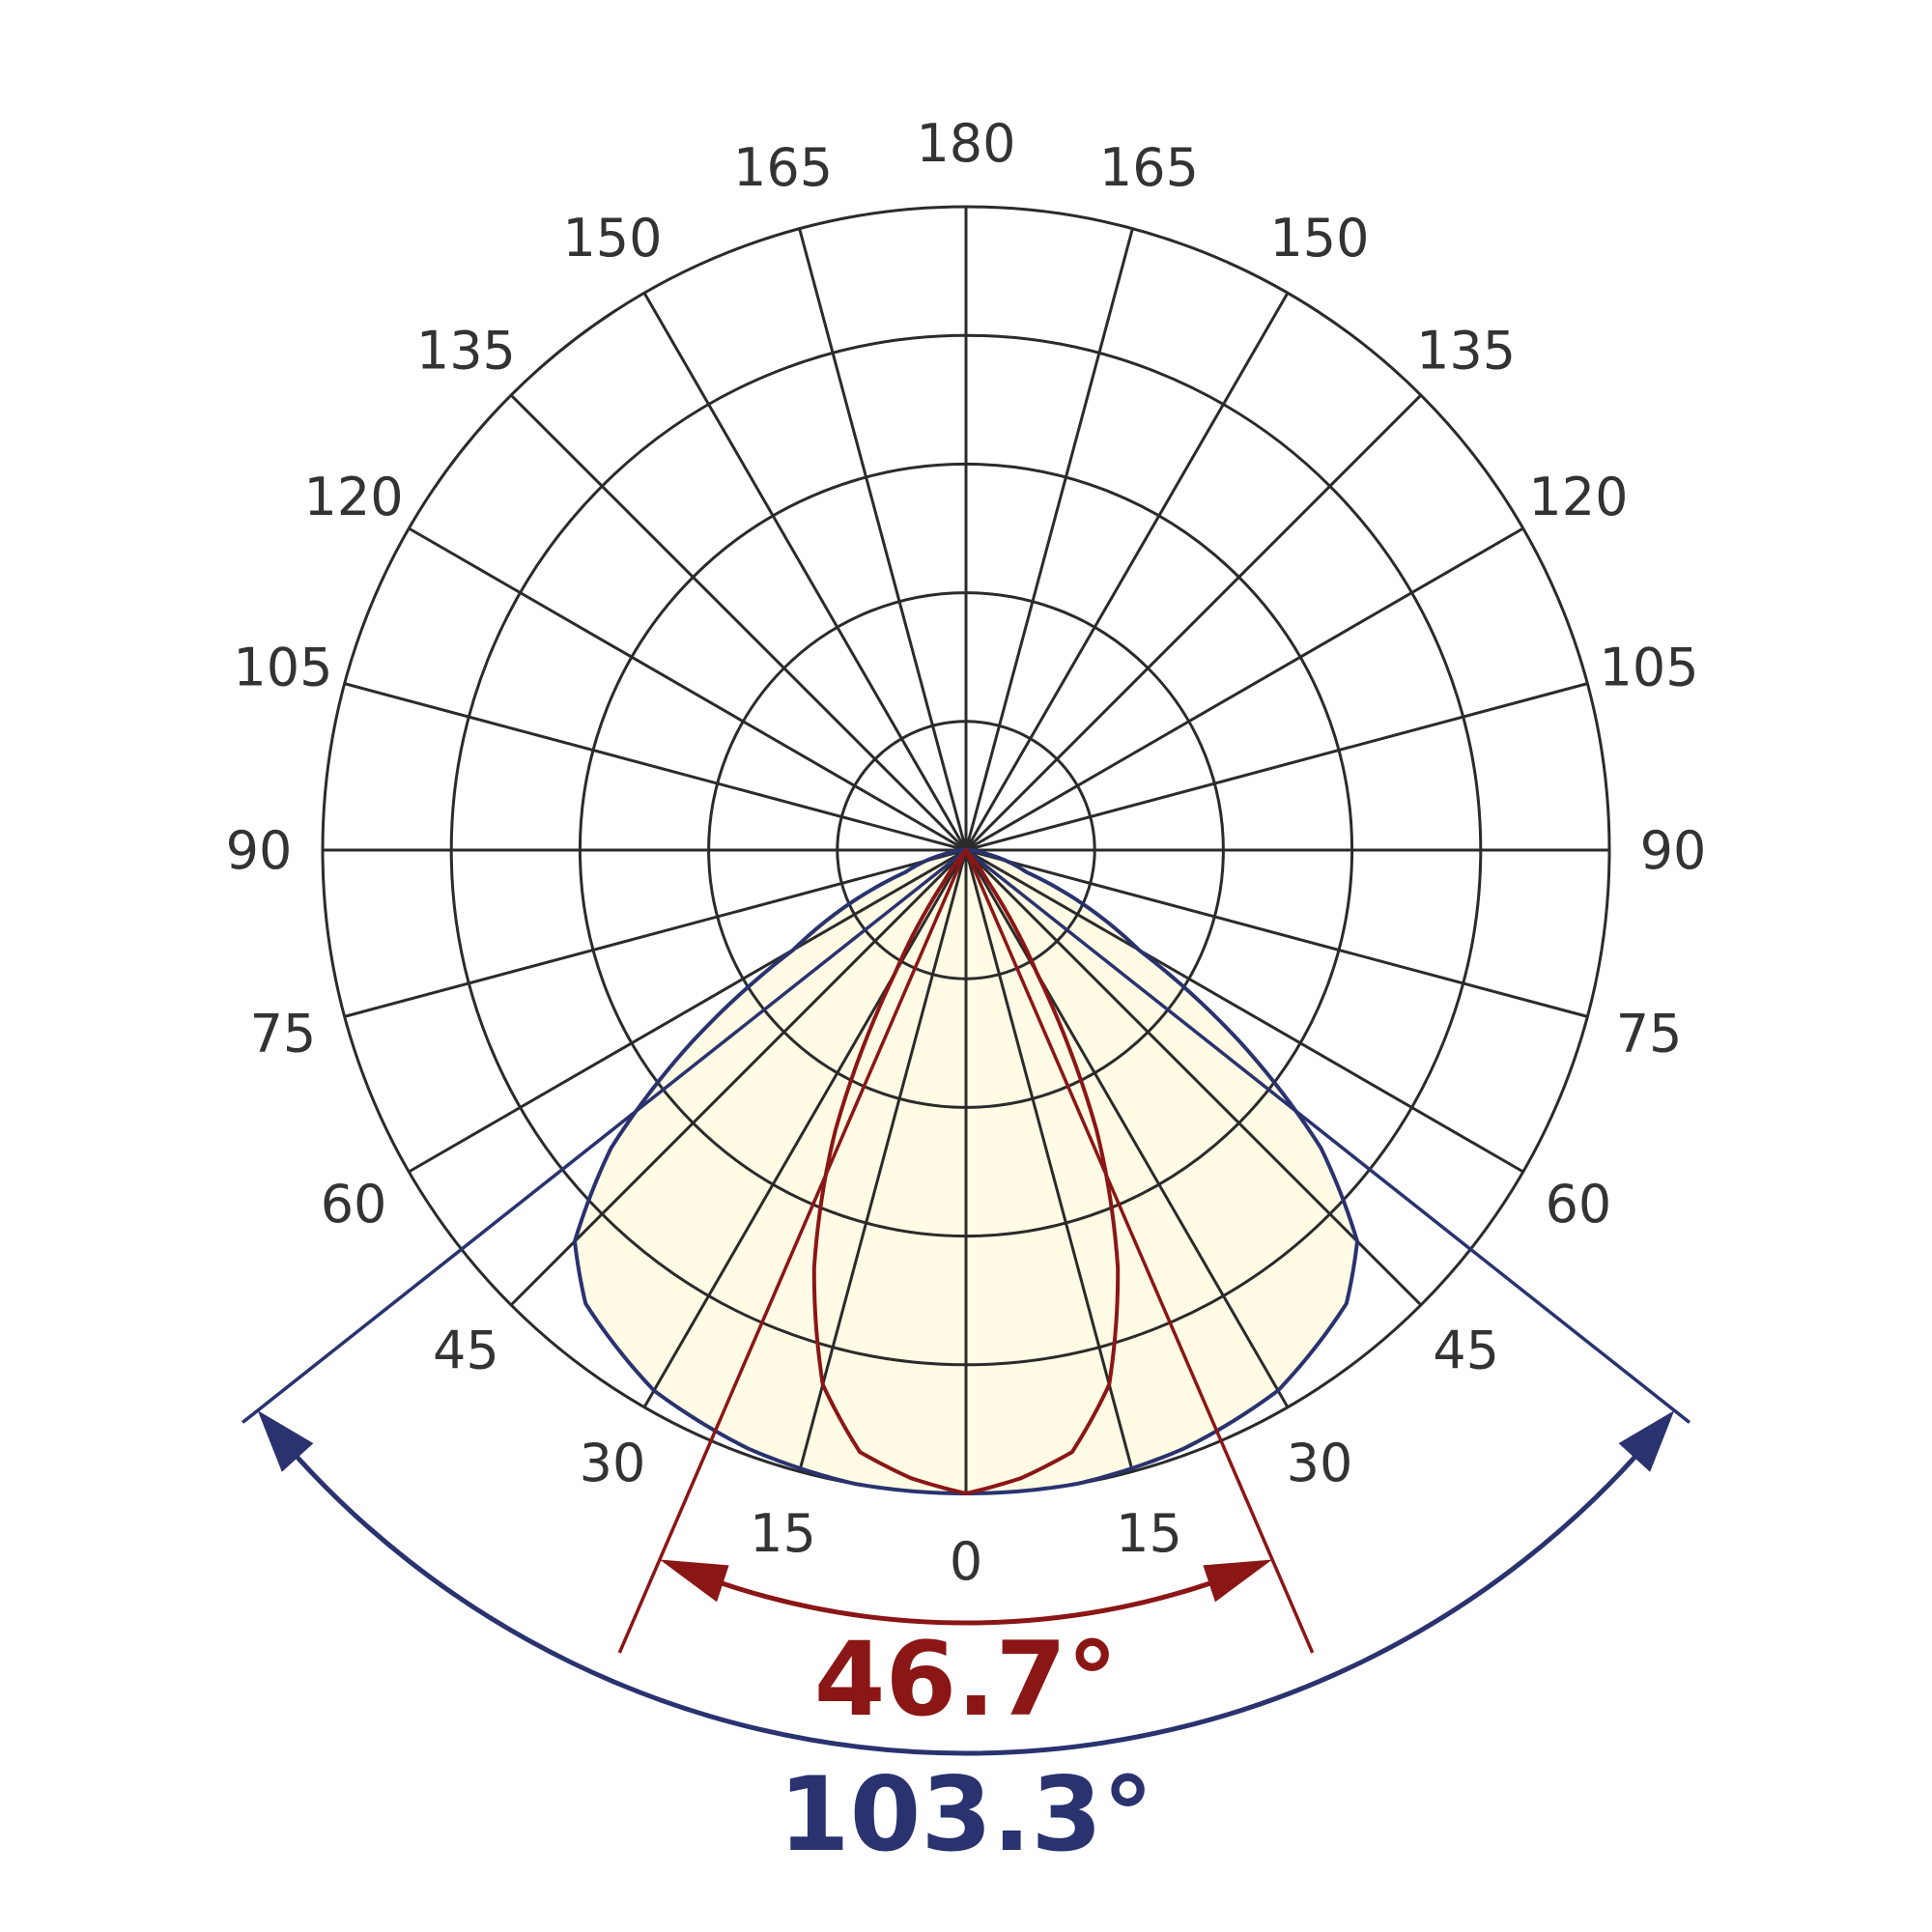 The width and height of the screenshot is (1932, 1932). I want to click on wide-beam-ray-left, so click(604, 1136).